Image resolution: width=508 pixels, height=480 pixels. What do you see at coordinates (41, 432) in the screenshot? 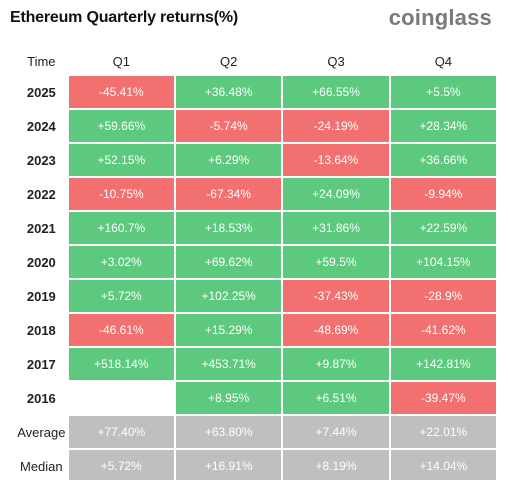
I see `summary-label: Average` at bounding box center [41, 432].